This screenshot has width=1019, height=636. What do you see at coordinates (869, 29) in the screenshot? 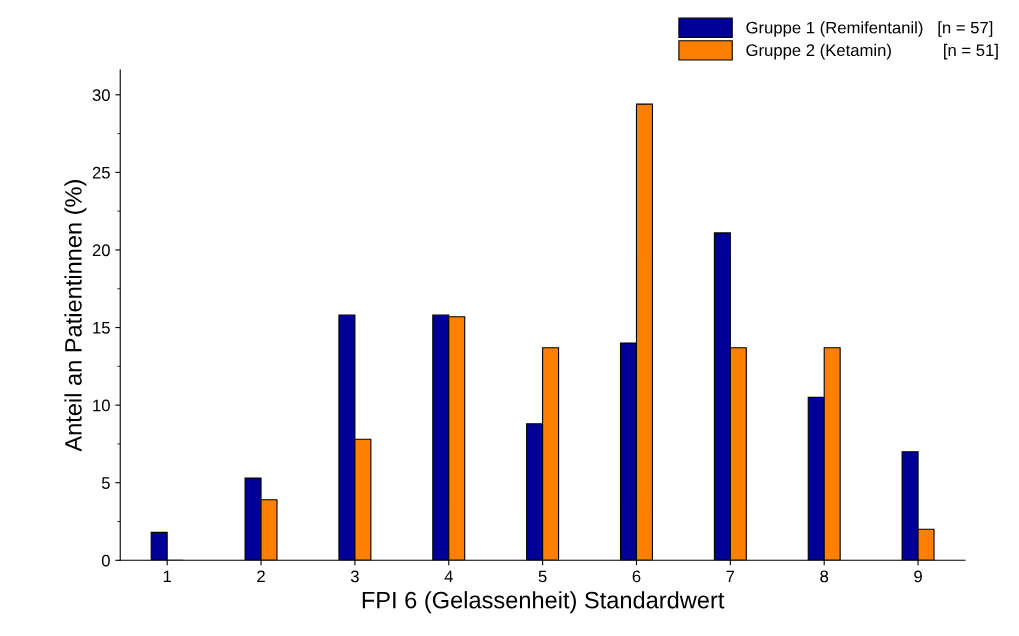
I see `legend-label: Gruppe 1 (Remifentanil) [n = 57]` at bounding box center [869, 29].